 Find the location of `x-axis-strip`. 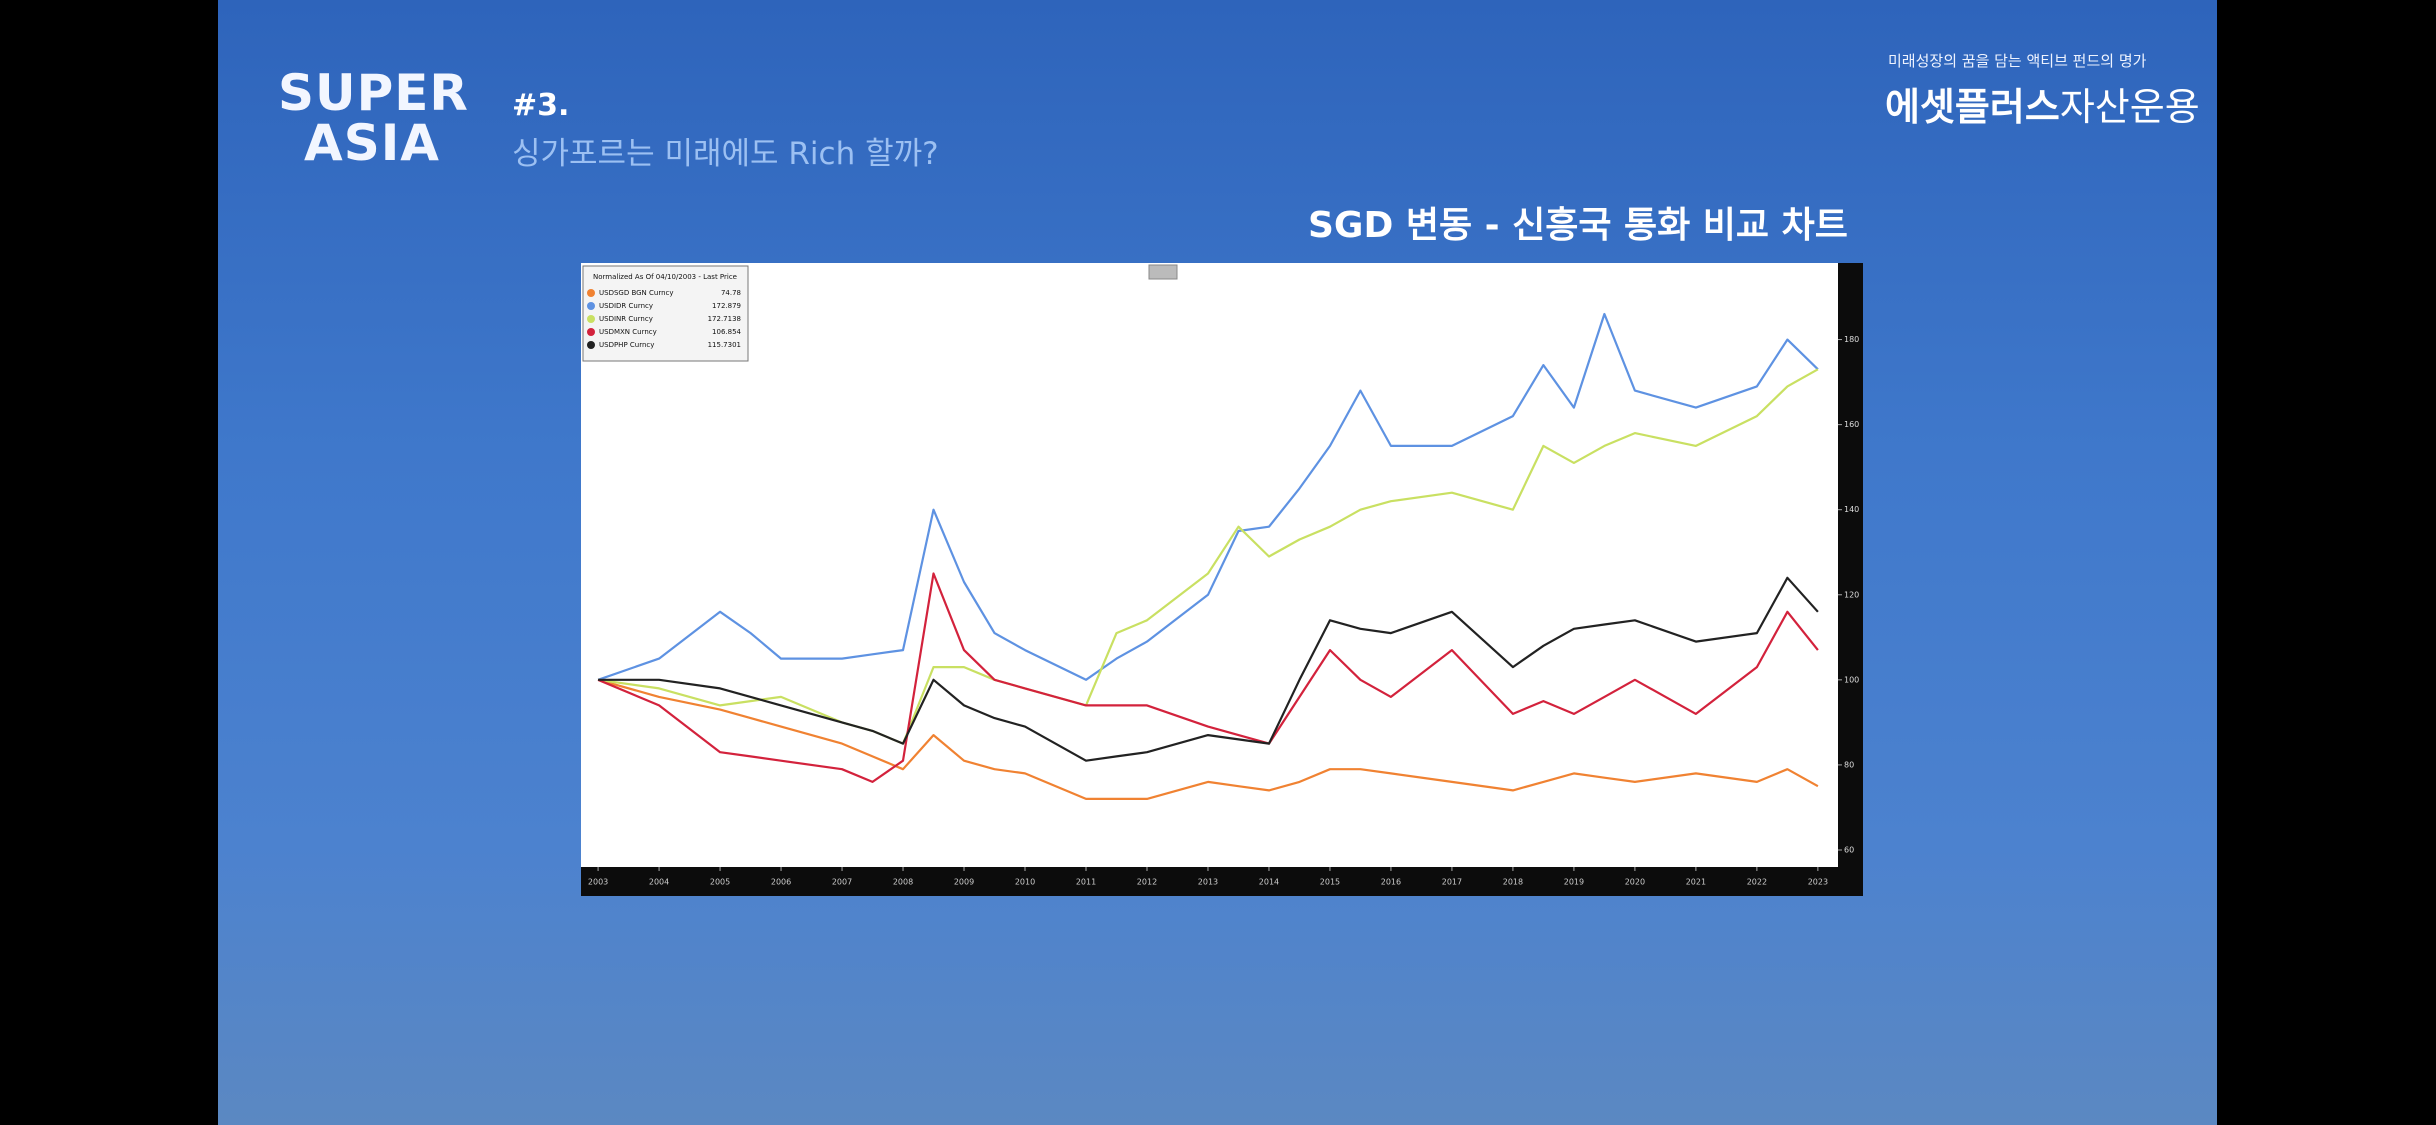

x-axis-strip is located at coordinates (1222, 881).